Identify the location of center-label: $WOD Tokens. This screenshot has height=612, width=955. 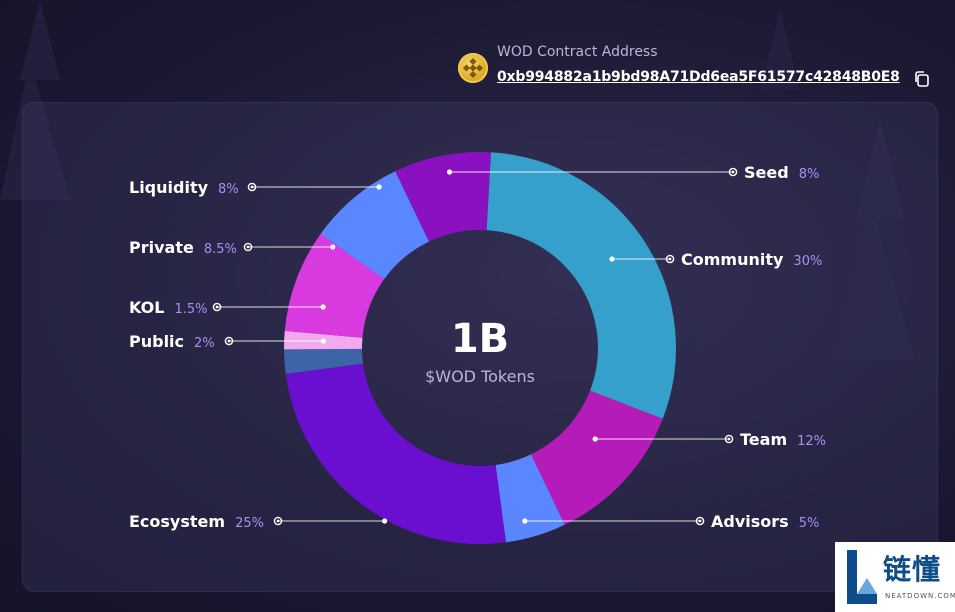
(480, 376).